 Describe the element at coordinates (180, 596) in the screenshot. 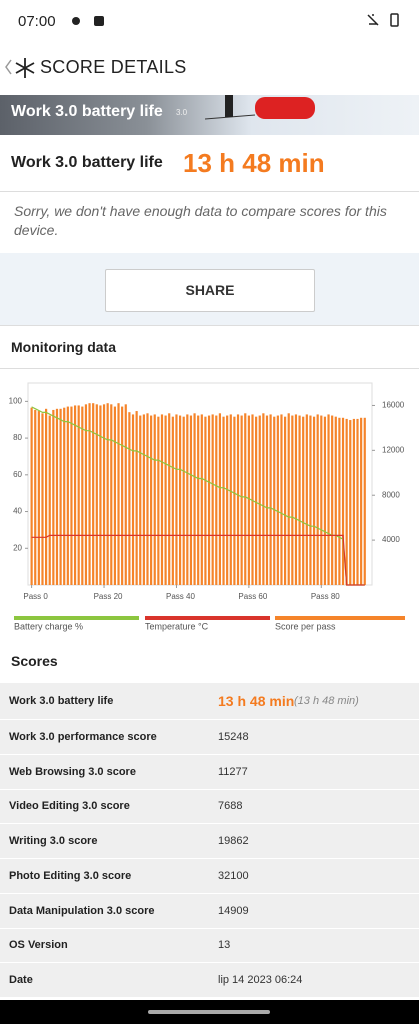

I see `x-tick-label: Pass 40` at that location.